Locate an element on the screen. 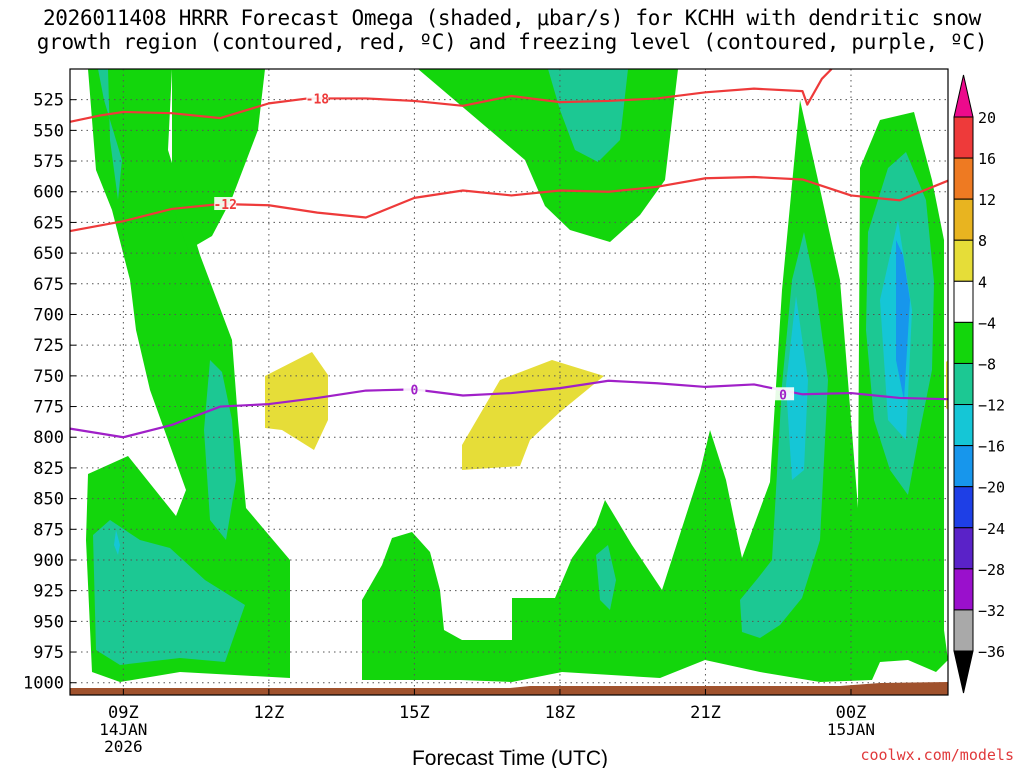 This screenshot has width=1024, height=768. terrain-band is located at coordinates (509, 688).